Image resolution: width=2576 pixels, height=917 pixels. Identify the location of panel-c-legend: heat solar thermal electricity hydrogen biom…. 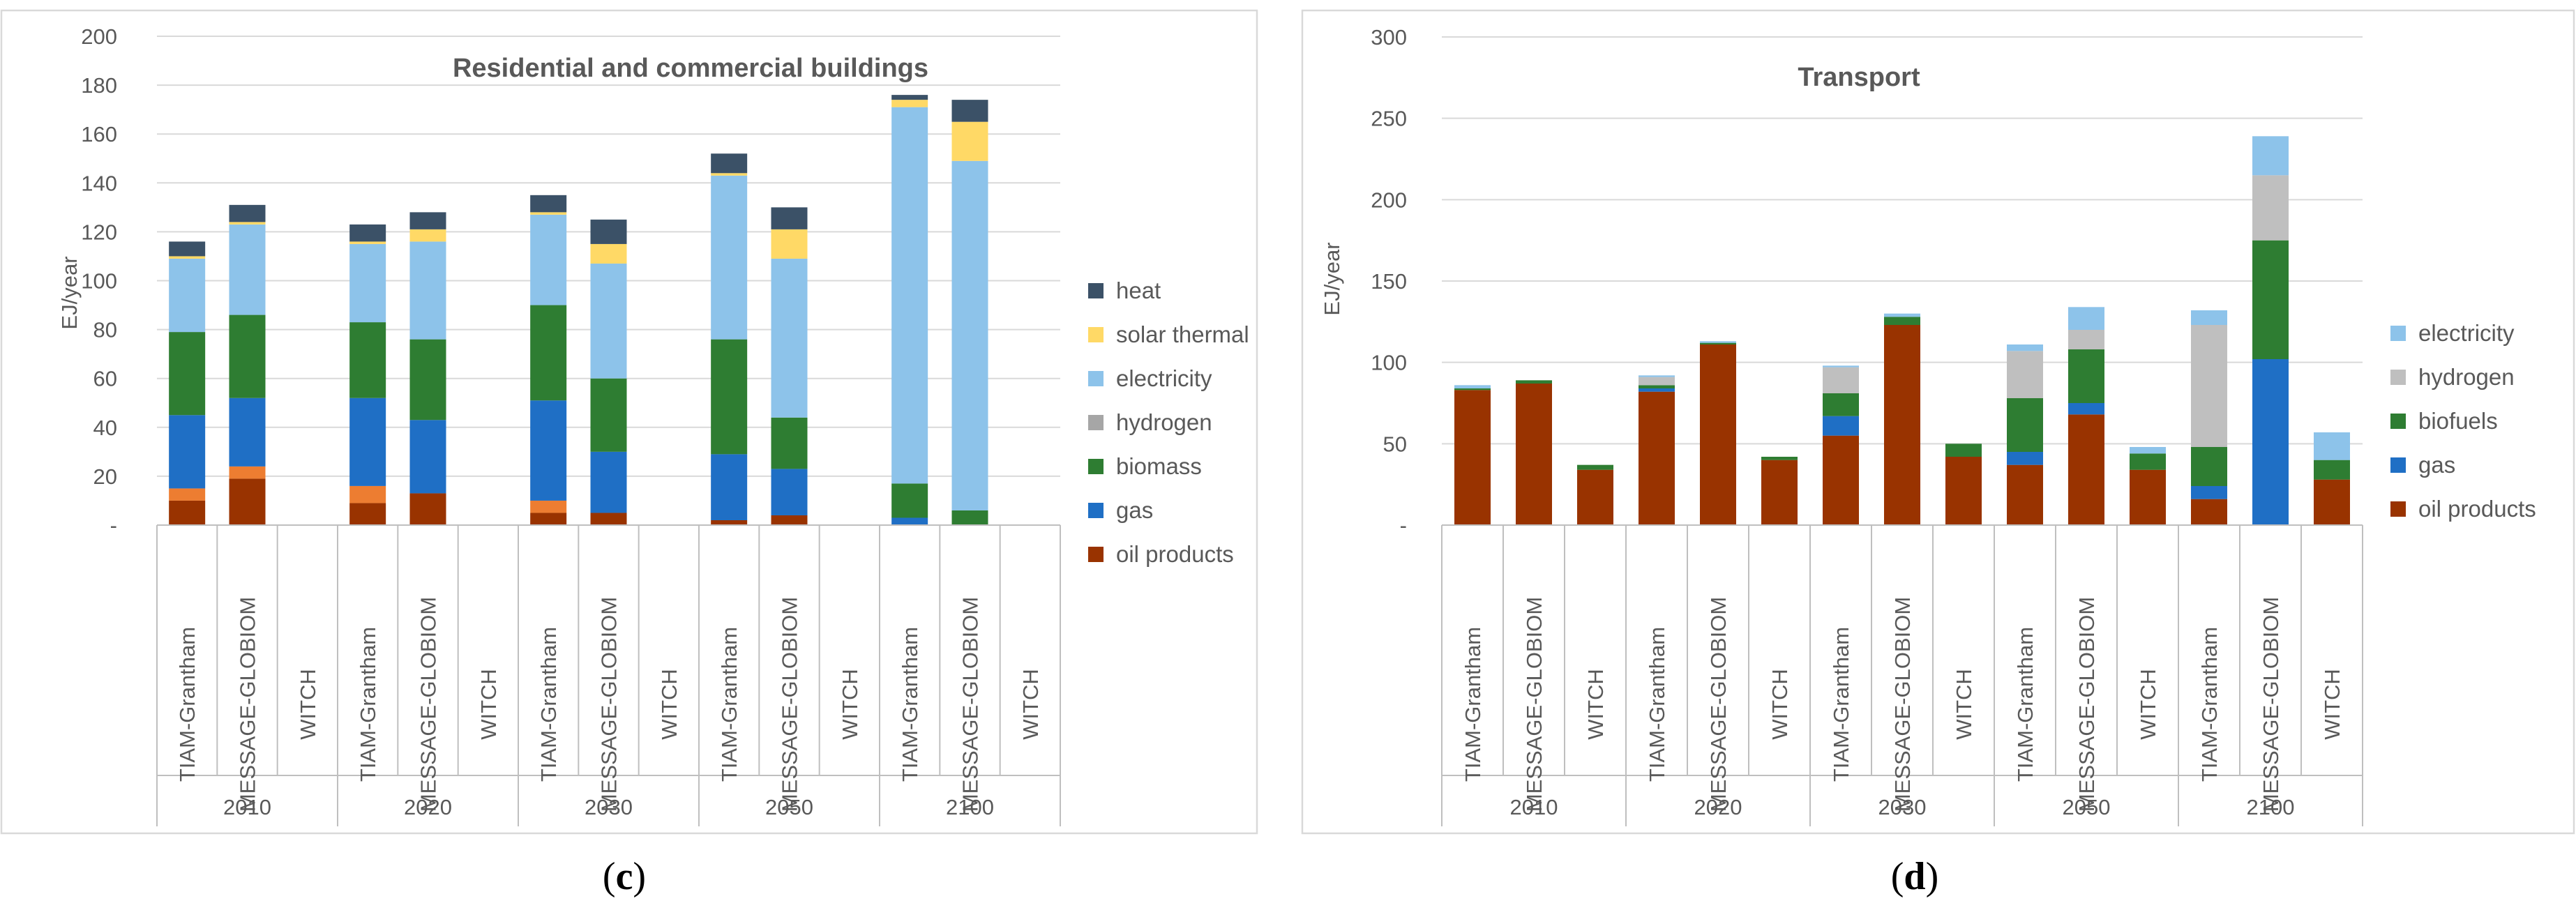
(1168, 423).